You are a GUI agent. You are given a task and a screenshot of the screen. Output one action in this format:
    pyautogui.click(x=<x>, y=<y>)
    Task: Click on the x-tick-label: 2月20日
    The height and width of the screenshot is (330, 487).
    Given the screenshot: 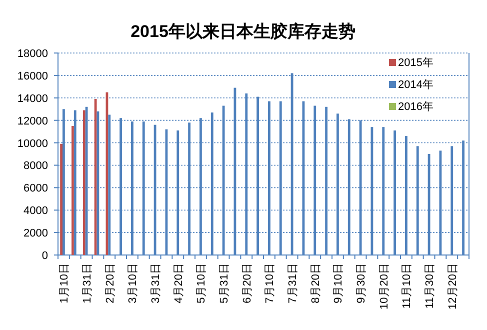 What is the action you would take?
    pyautogui.click(x=110, y=283)
    